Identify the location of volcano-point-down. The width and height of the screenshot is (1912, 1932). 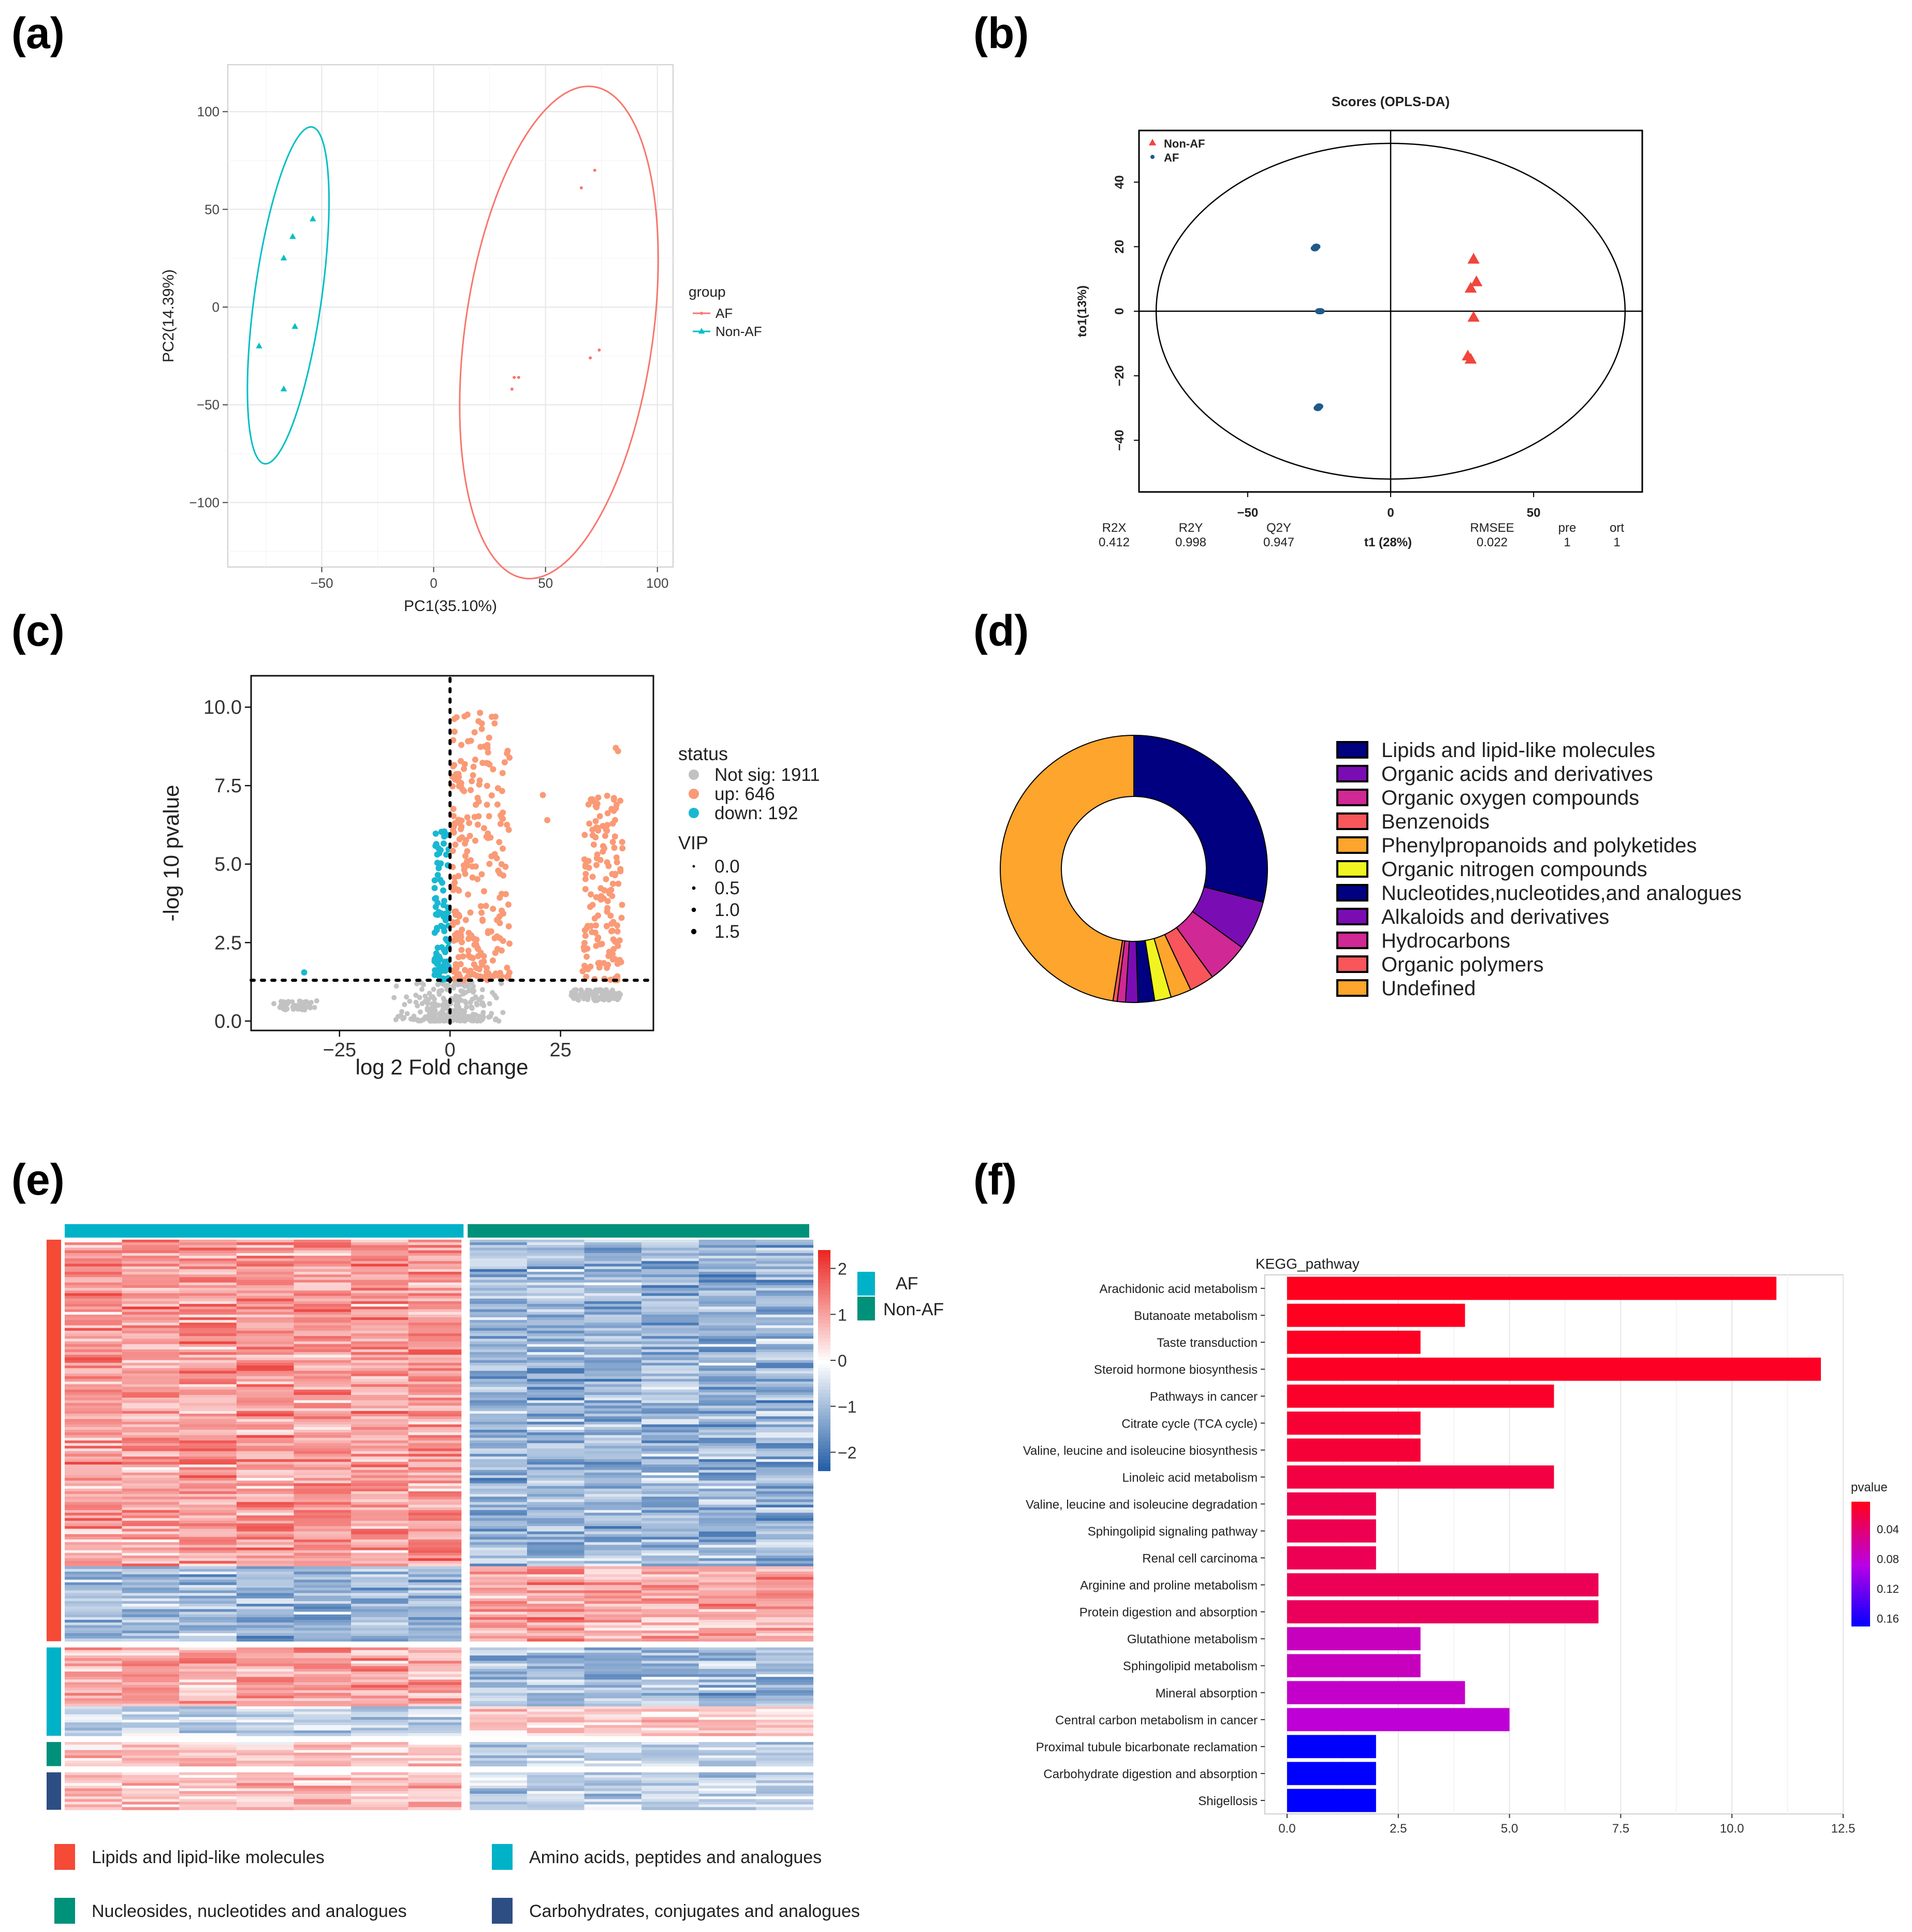
(442, 947).